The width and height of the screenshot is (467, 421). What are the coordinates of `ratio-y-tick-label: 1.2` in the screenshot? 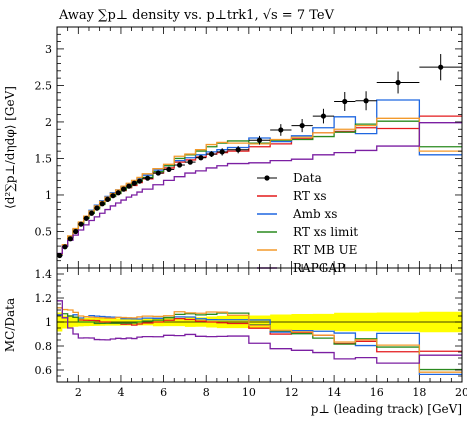 It's located at (44, 298).